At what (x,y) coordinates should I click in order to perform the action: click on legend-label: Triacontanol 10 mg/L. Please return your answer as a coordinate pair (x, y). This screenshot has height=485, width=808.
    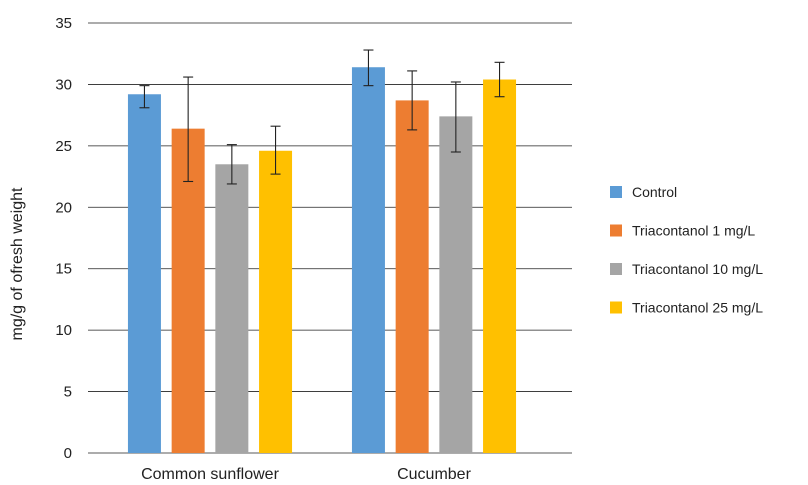
    Looking at the image, I should click on (697, 269).